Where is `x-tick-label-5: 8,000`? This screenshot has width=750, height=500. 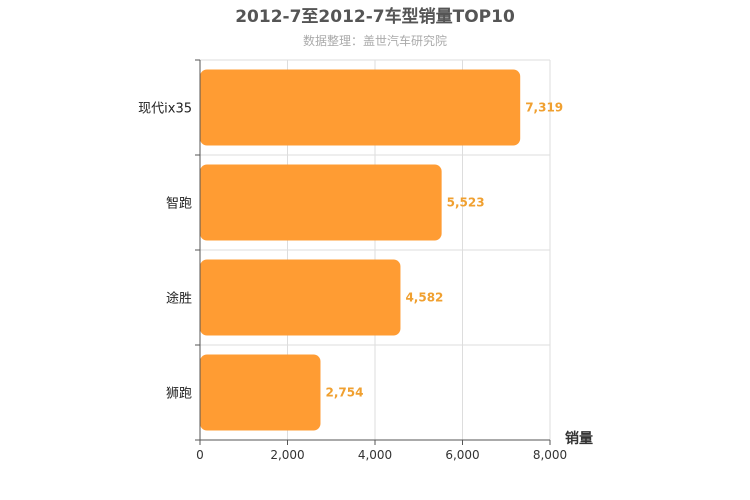
x-tick-label-5: 8,000 is located at coordinates (550, 455).